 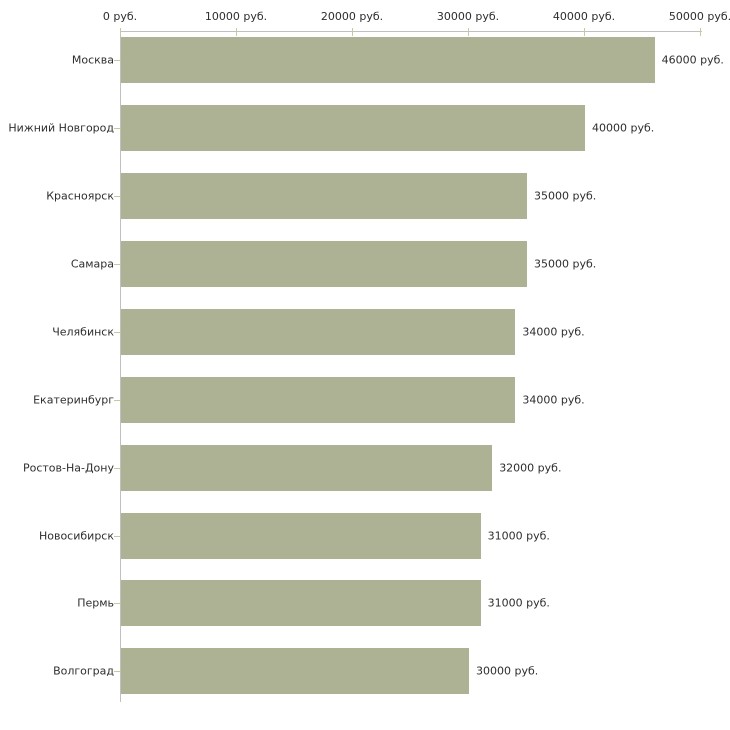 I want to click on bar-value-label: 32000 руб., so click(x=530, y=468).